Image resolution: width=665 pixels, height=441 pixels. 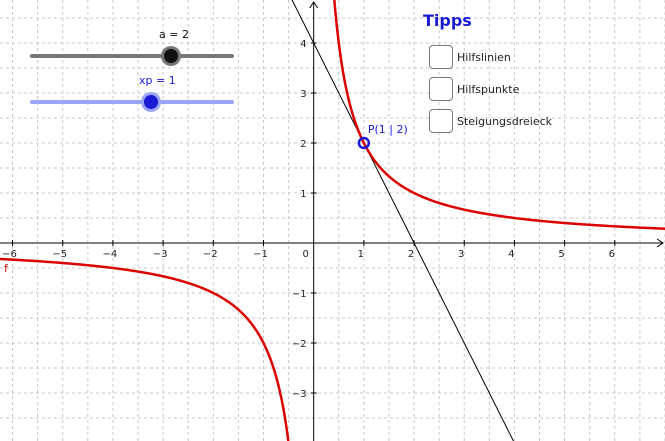 I want to click on checkbox-hilfslinien, so click(x=441, y=57).